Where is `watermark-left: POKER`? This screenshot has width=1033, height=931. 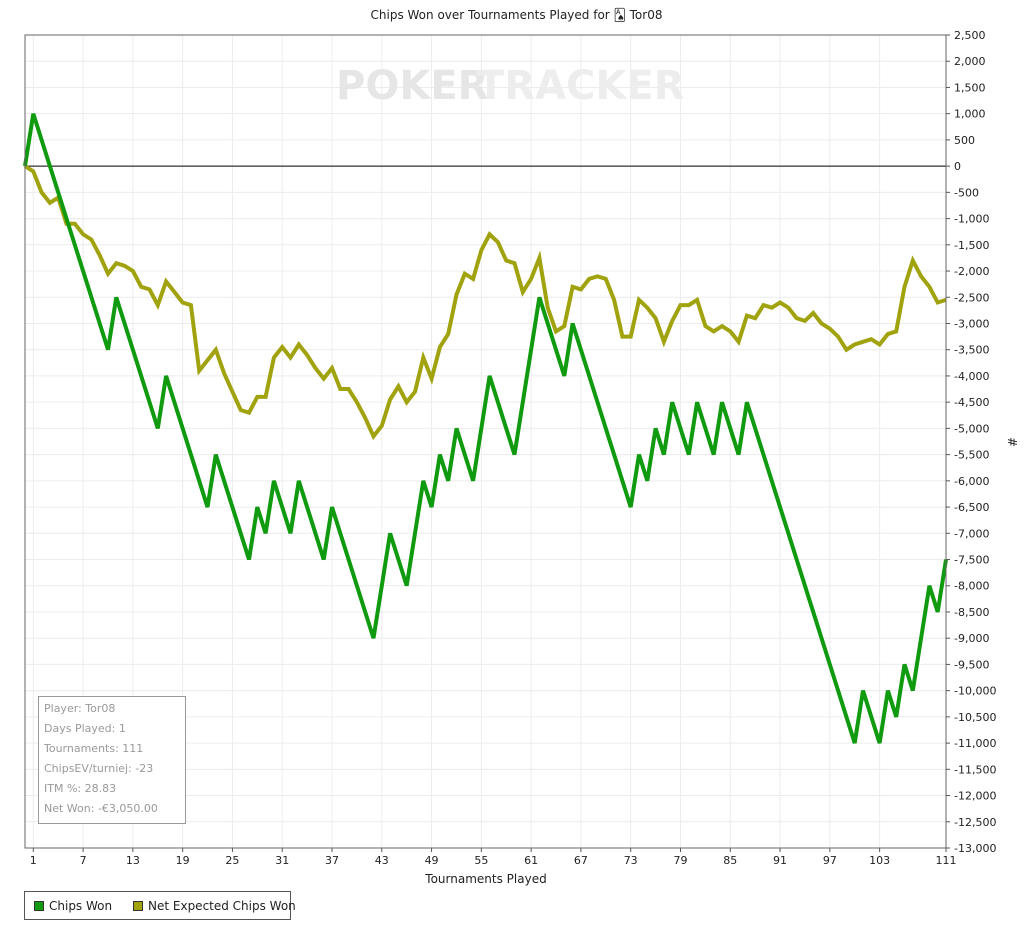
watermark-left: POKER is located at coordinates (412, 86).